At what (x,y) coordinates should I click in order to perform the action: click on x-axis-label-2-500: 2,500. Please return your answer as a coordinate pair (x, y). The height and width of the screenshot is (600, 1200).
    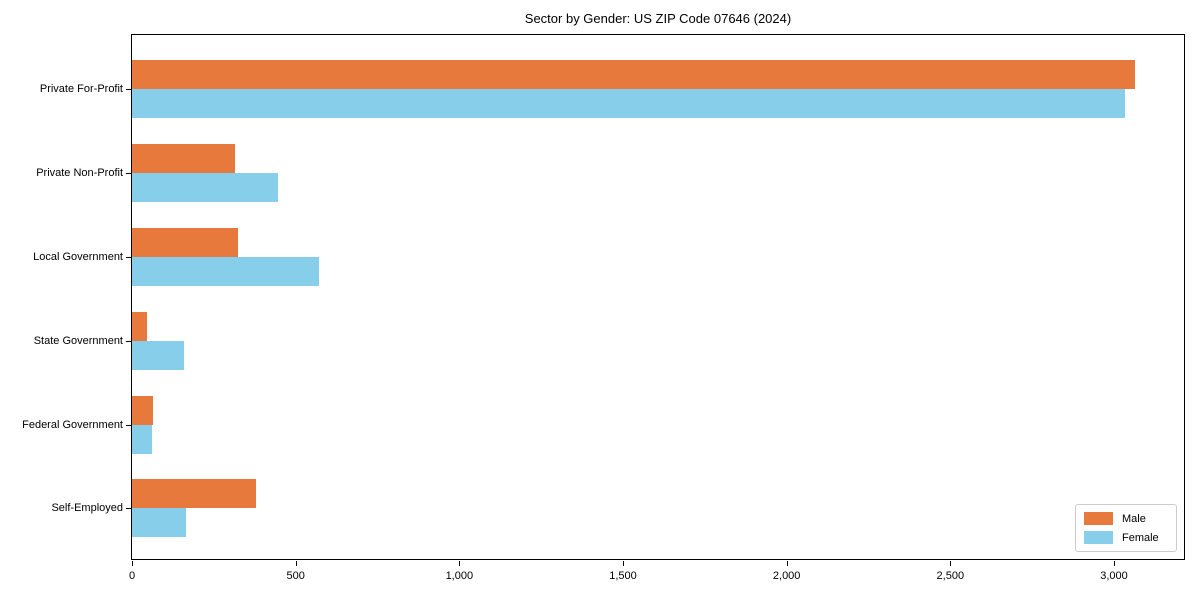
    Looking at the image, I should click on (950, 576).